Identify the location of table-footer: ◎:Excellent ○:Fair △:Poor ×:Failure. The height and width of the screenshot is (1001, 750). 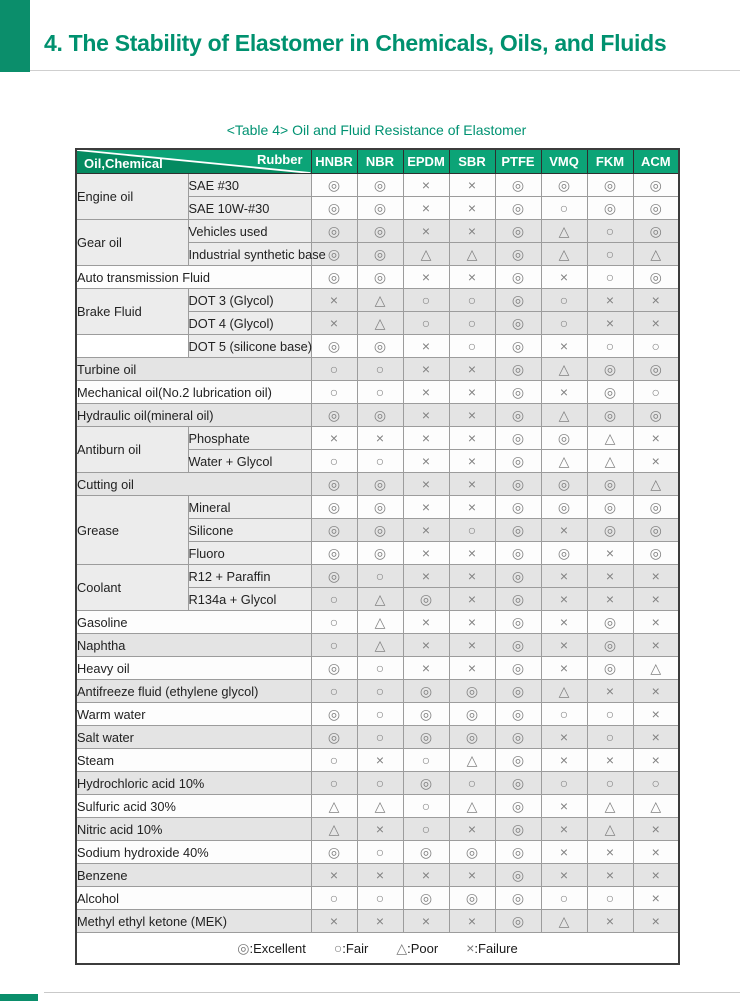
(377, 948).